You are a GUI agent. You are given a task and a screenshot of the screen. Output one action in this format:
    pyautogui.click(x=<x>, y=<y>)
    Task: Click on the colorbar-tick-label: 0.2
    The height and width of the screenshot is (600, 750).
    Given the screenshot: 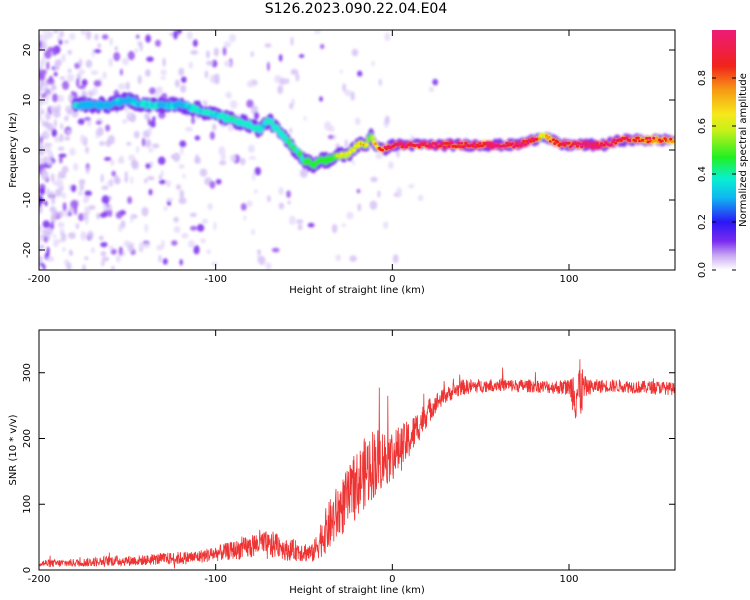 What is the action you would take?
    pyautogui.click(x=702, y=222)
    